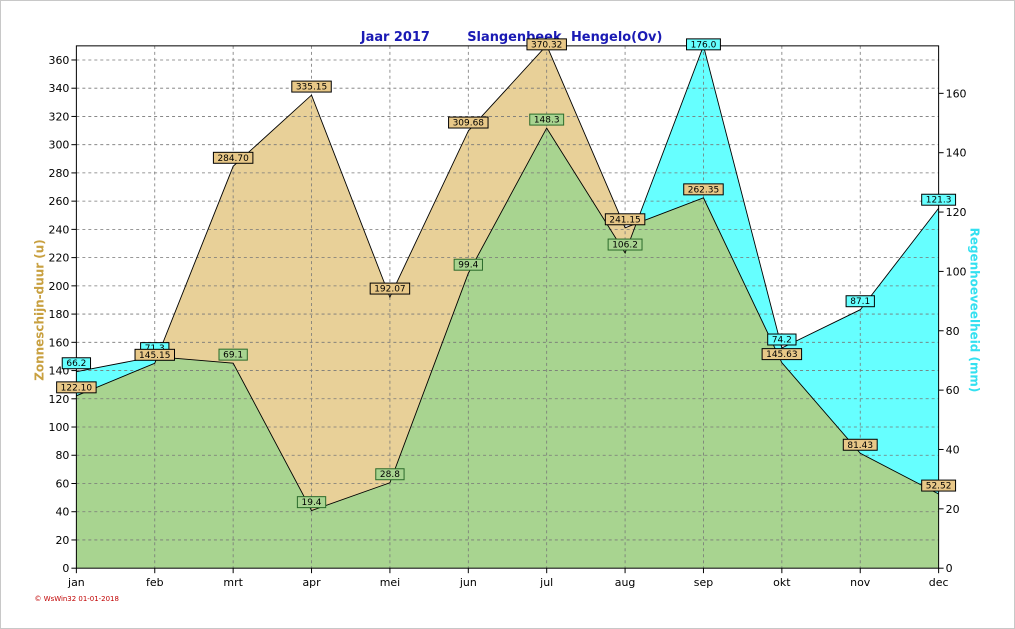  I want to click on data-label-rain-overlap: 106.2, so click(625, 246).